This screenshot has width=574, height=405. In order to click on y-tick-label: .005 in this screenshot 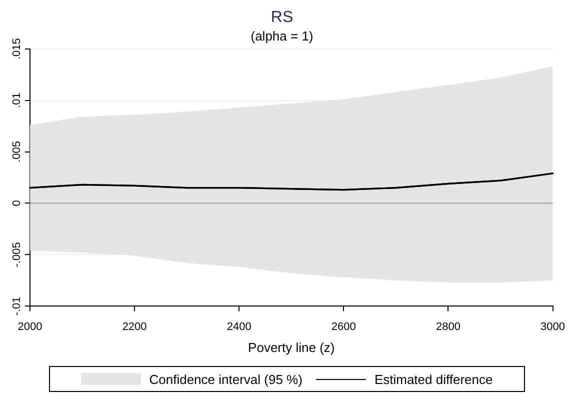, I will do `click(17, 151)`.